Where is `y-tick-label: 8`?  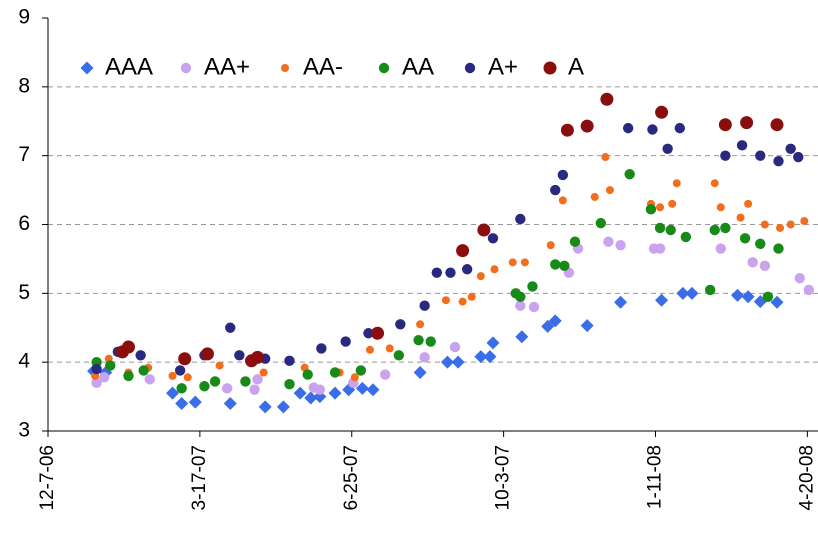
y-tick-label: 8 is located at coordinates (24, 85).